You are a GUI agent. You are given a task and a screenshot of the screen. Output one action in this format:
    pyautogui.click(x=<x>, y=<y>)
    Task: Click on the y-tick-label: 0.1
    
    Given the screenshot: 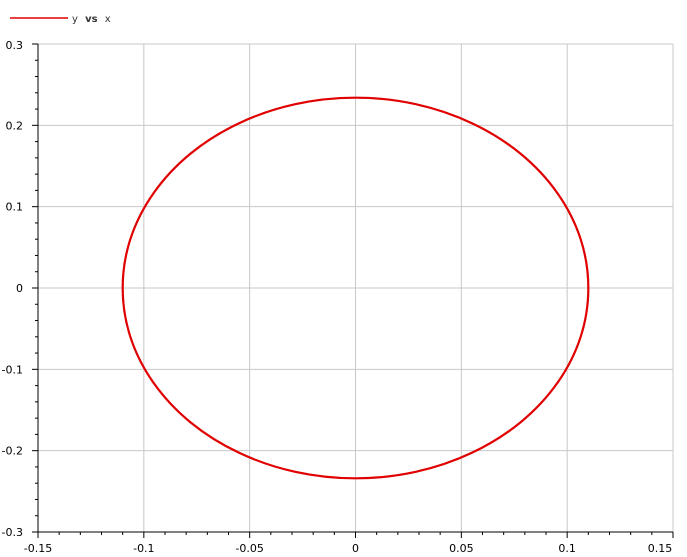 What is the action you would take?
    pyautogui.click(x=15, y=207)
    